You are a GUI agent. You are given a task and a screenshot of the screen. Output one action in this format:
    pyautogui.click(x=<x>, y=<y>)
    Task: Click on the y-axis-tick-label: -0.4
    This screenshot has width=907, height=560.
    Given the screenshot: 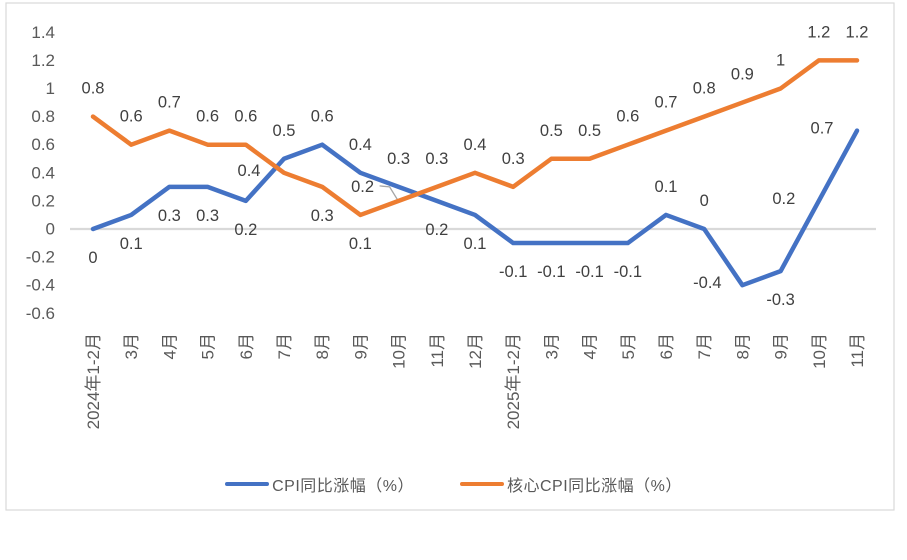 What is the action you would take?
    pyautogui.click(x=40, y=285)
    